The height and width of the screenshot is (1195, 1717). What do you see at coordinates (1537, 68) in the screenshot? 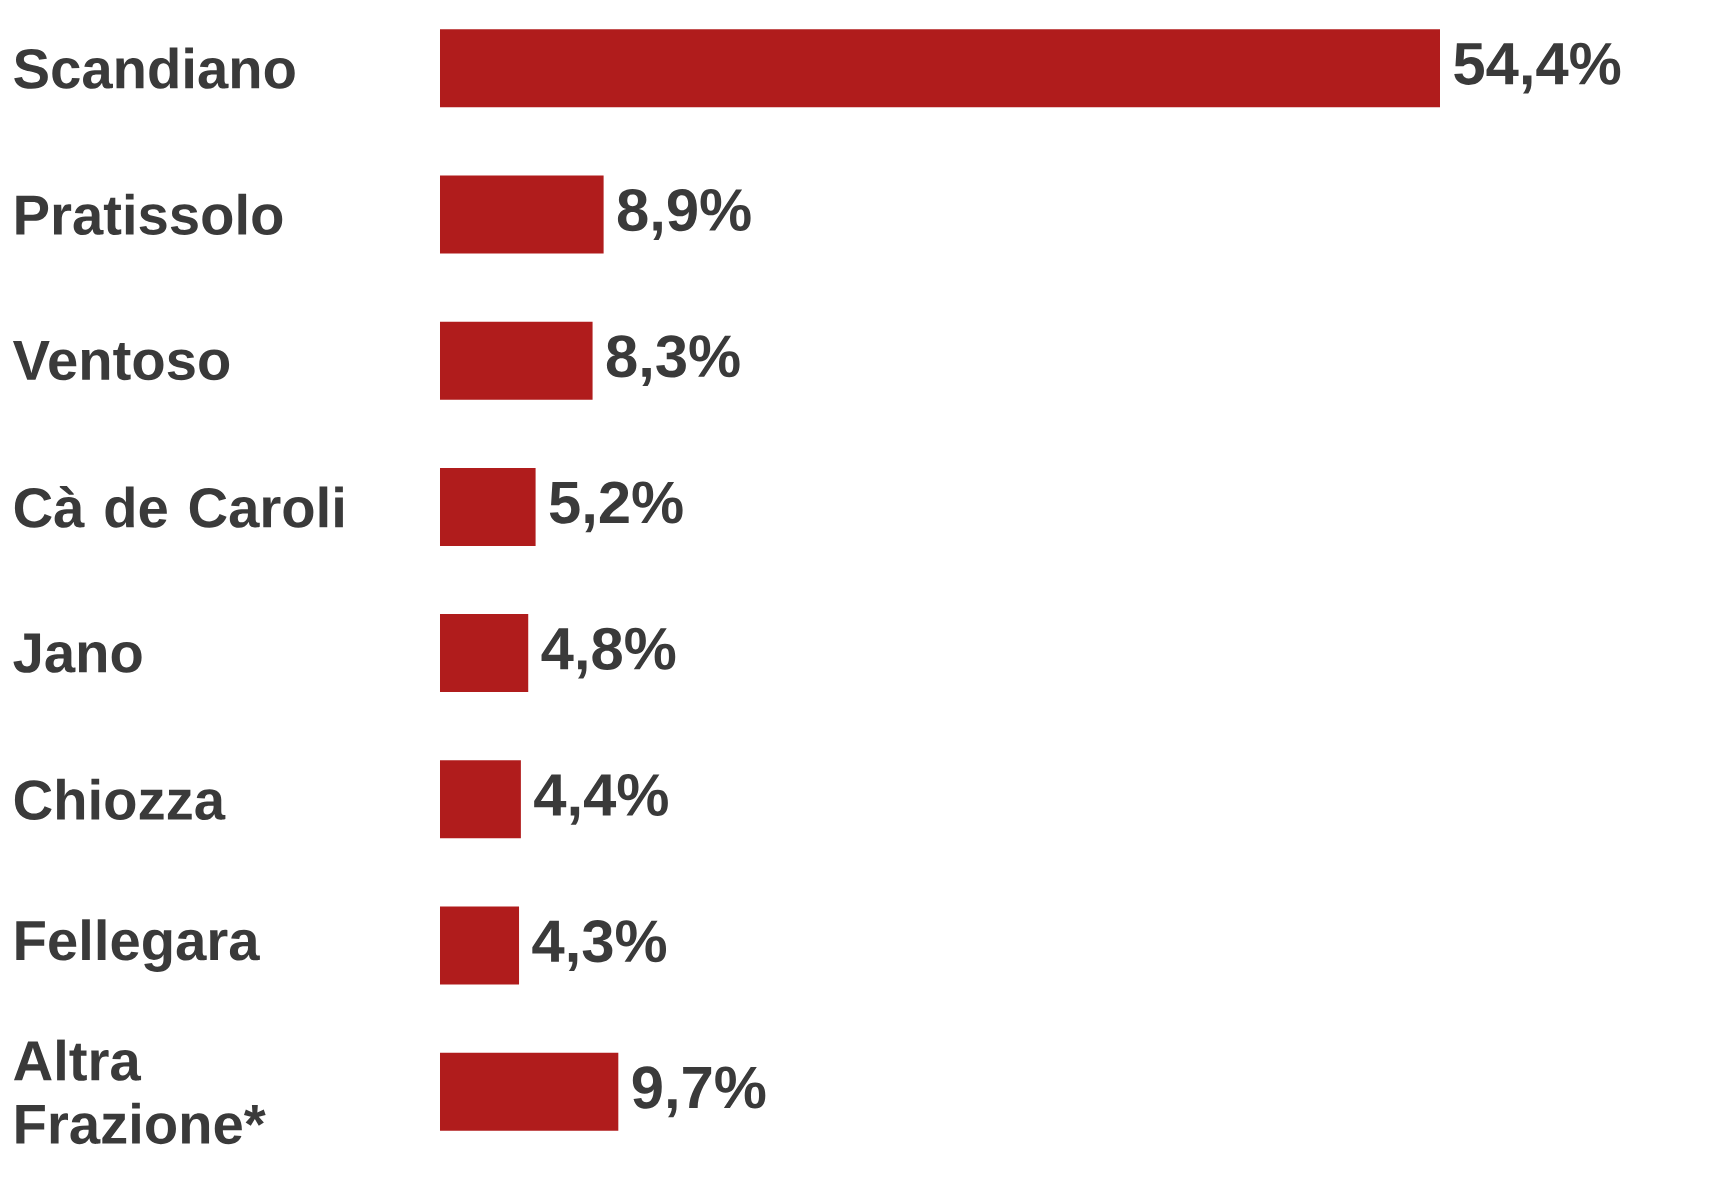
I see `data-label: 54,4%` at bounding box center [1537, 68].